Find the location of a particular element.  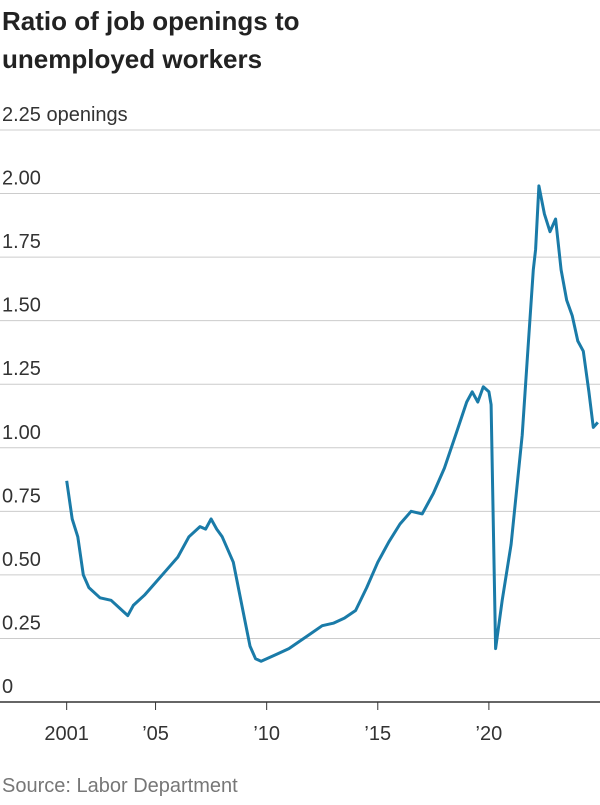

y-tick-label: 1.25 is located at coordinates (21, 369).